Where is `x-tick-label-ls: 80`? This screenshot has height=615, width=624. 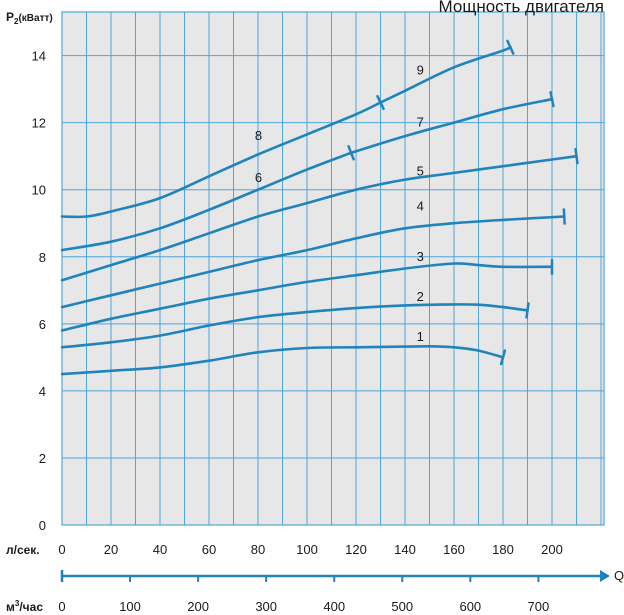
x-tick-label-ls: 80 is located at coordinates (258, 549).